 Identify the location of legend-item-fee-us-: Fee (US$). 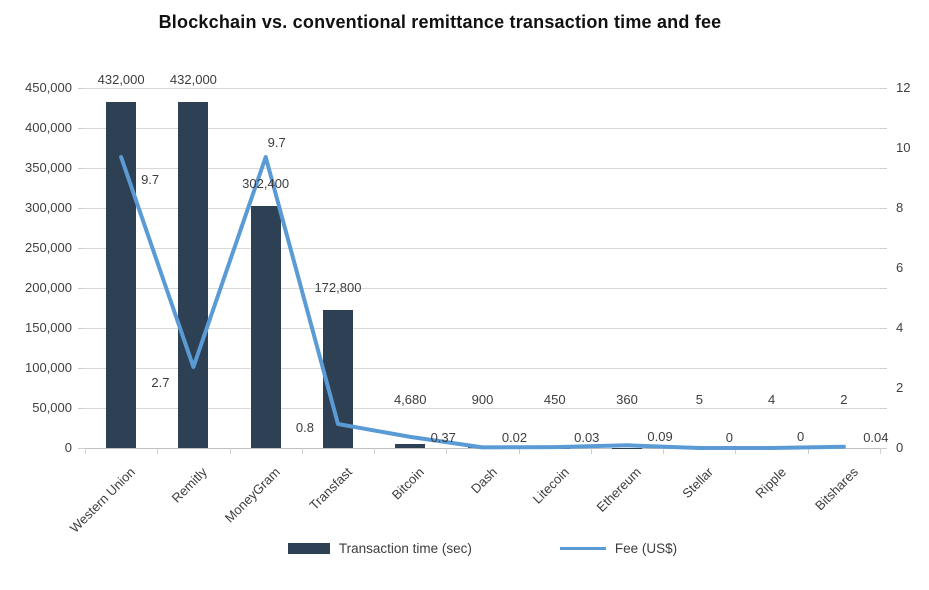
(618, 548).